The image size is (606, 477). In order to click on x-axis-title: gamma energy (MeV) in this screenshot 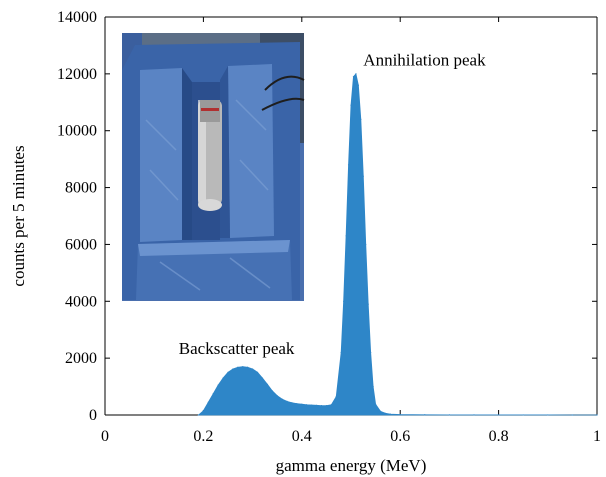, I will do `click(351, 465)`.